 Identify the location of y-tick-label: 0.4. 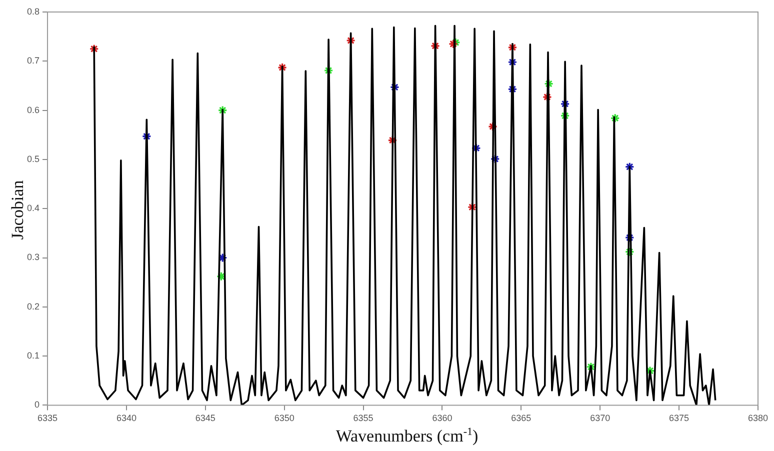
(33, 208).